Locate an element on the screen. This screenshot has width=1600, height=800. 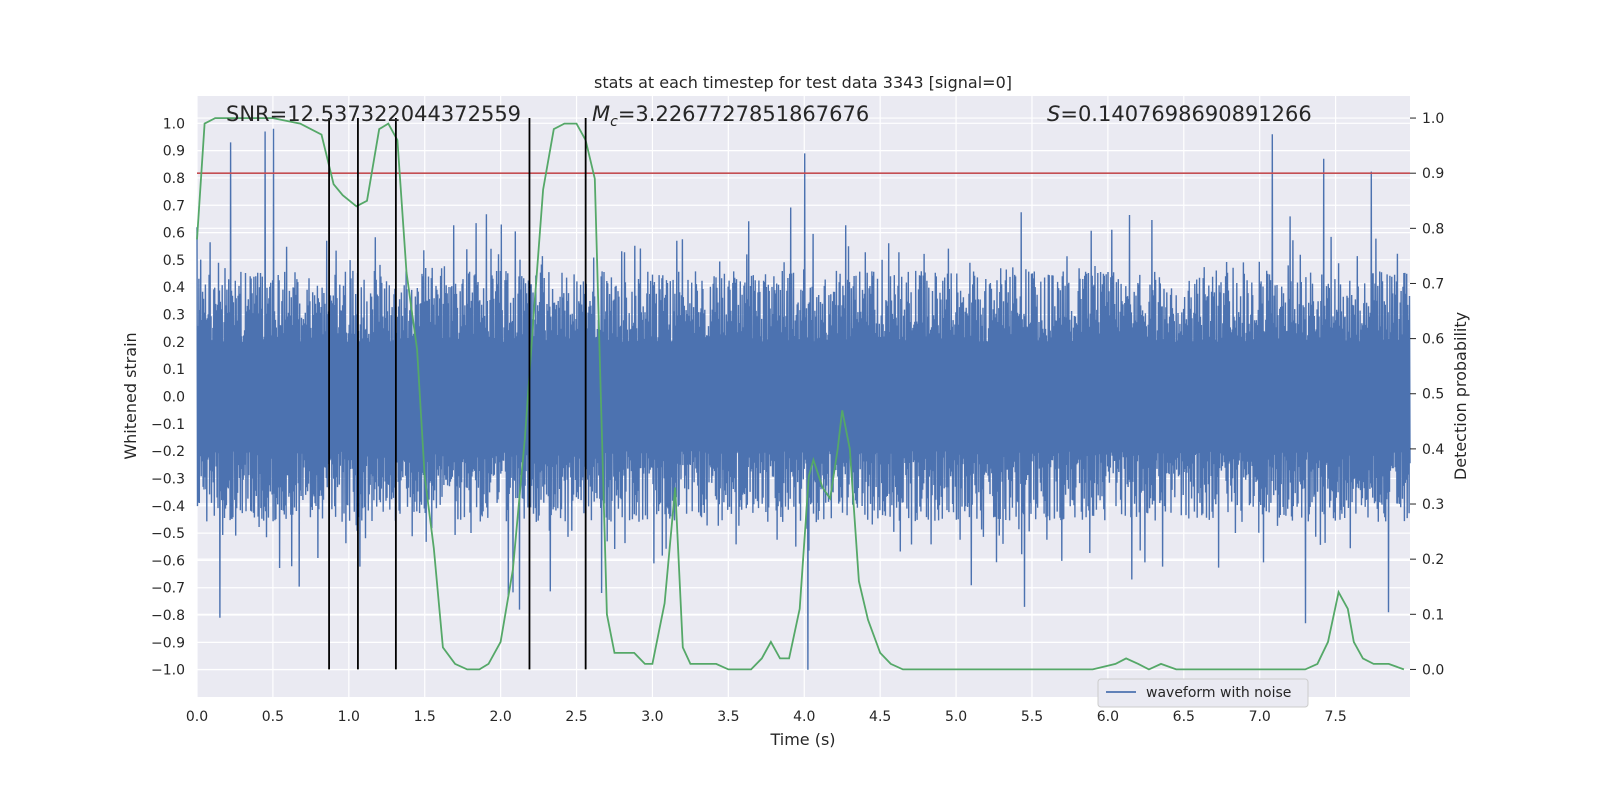
x-tick-label: 4.0 is located at coordinates (804, 717).